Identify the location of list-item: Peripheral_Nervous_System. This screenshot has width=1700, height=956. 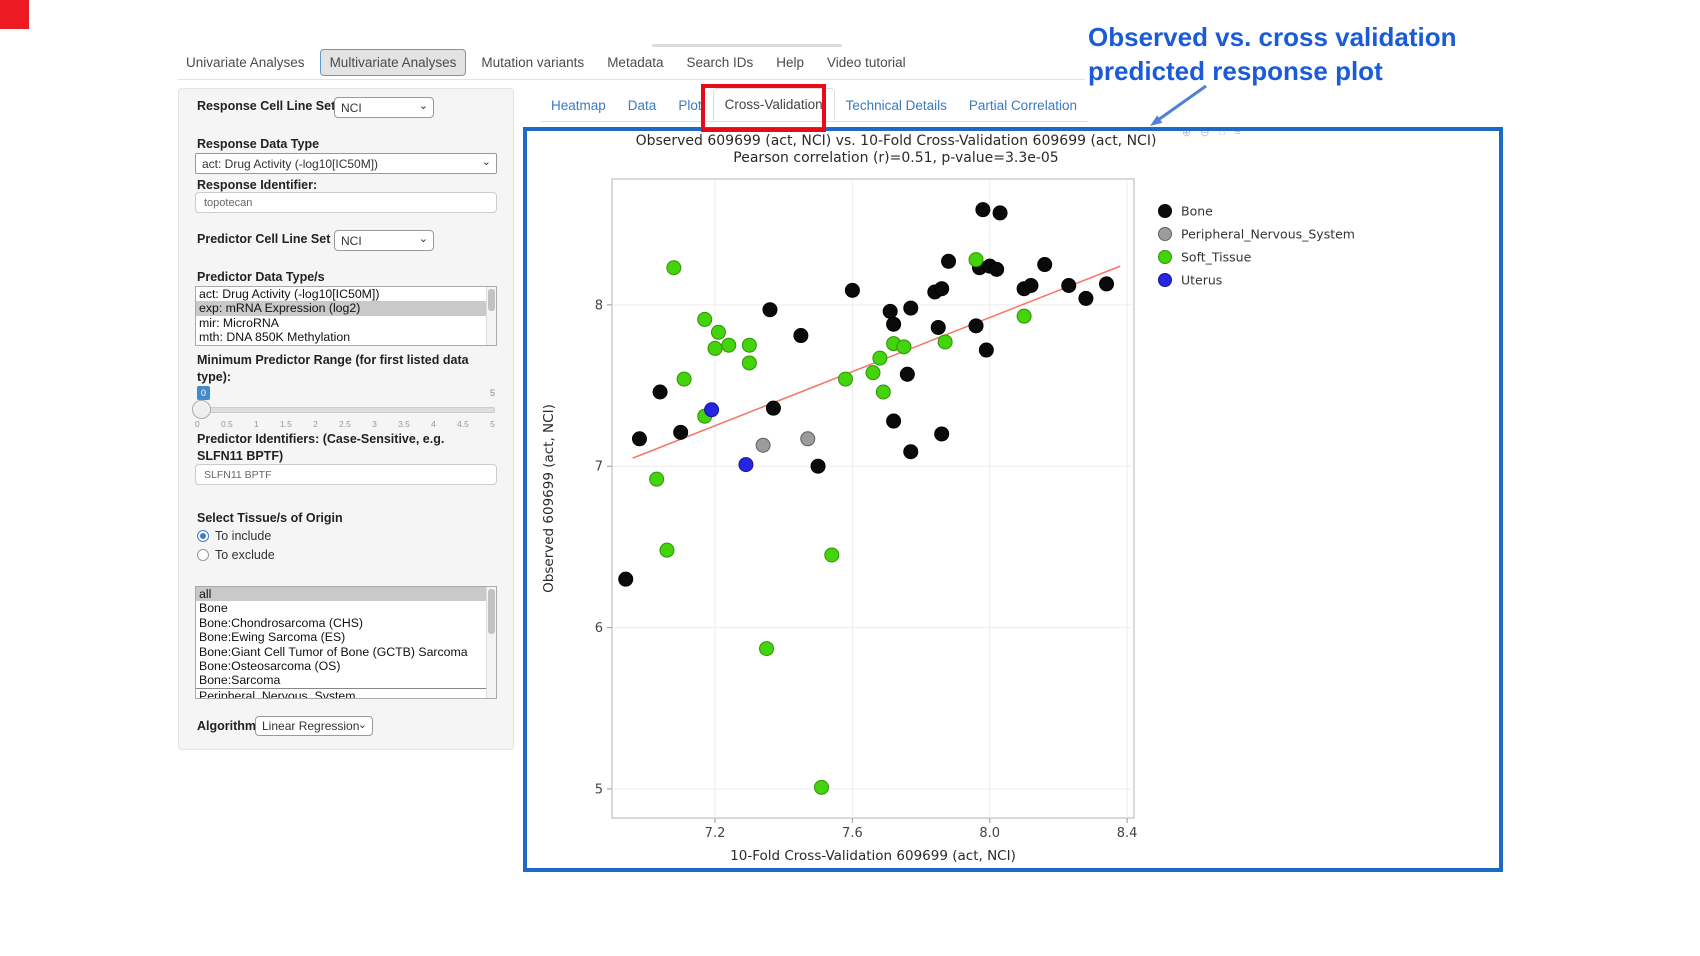
(346, 692).